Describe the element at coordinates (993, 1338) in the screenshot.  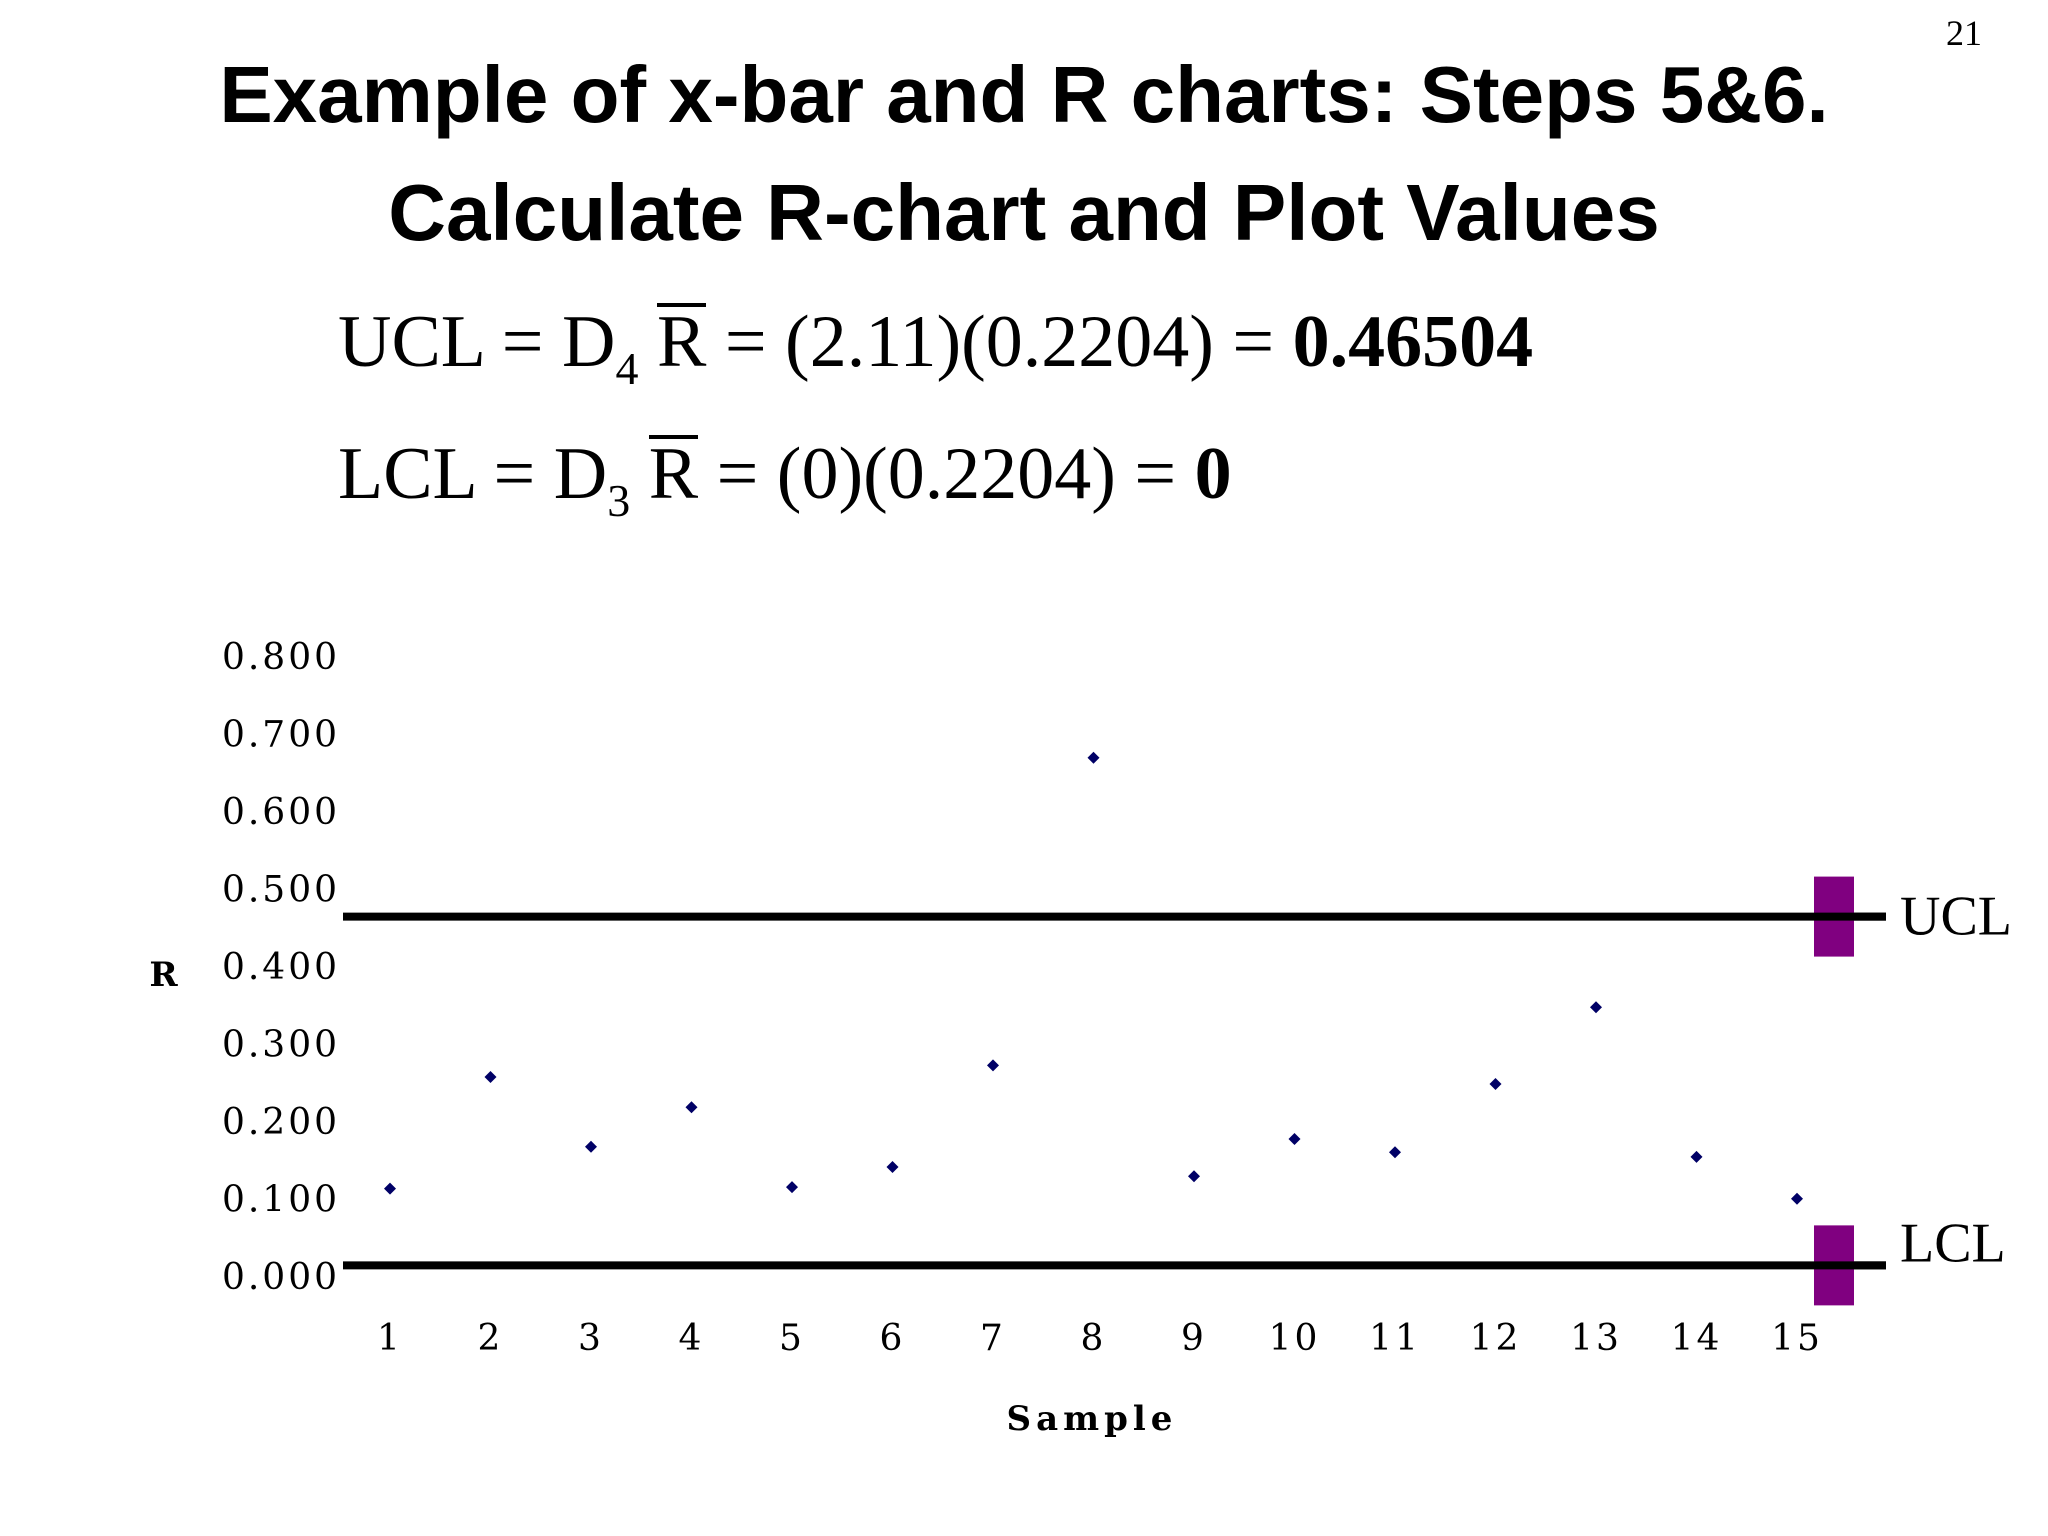
I see `x-tick-label: 7` at that location.